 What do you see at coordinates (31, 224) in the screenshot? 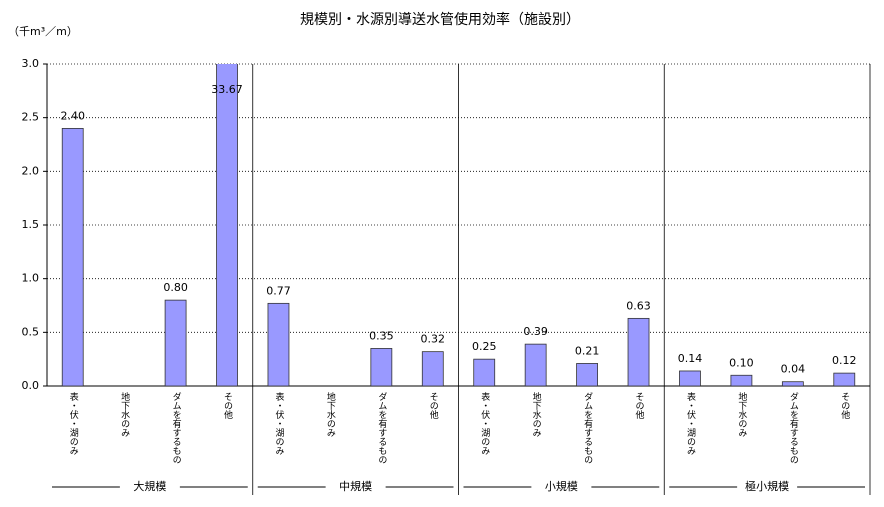
I see `y-tick-label: 1.5` at bounding box center [31, 224].